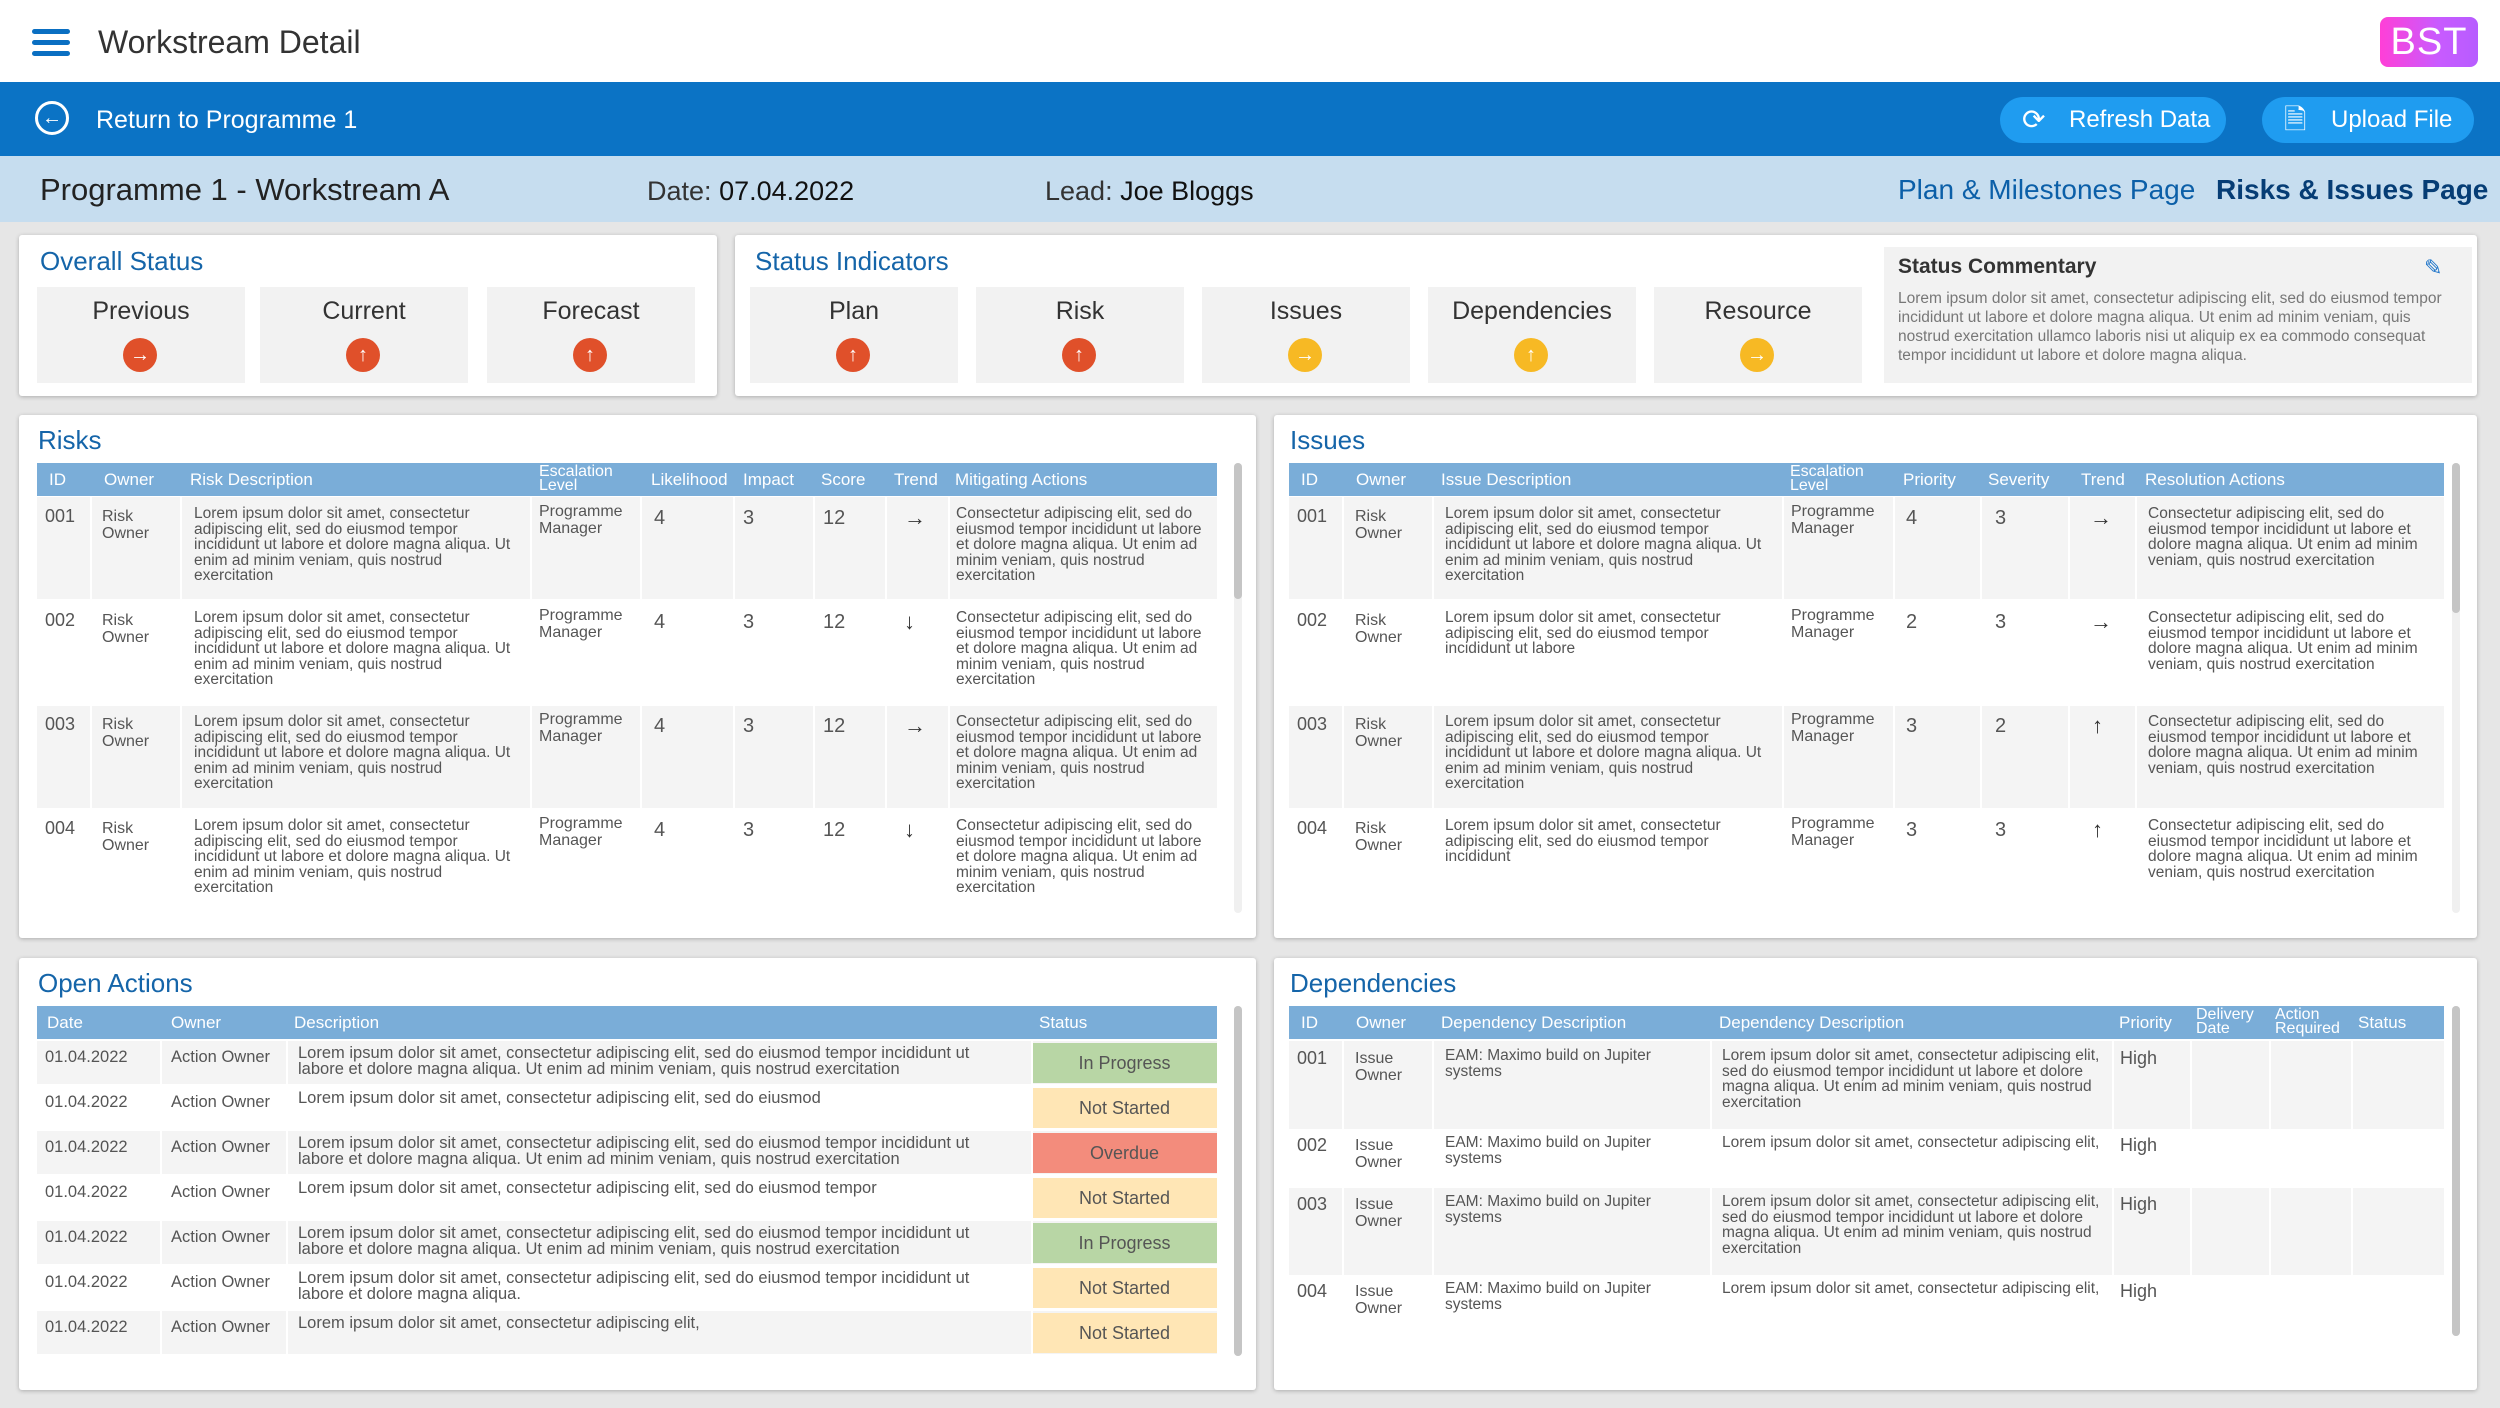 This screenshot has height=1408, width=2500. I want to click on overall-tile-current: Current ↑, so click(364, 335).